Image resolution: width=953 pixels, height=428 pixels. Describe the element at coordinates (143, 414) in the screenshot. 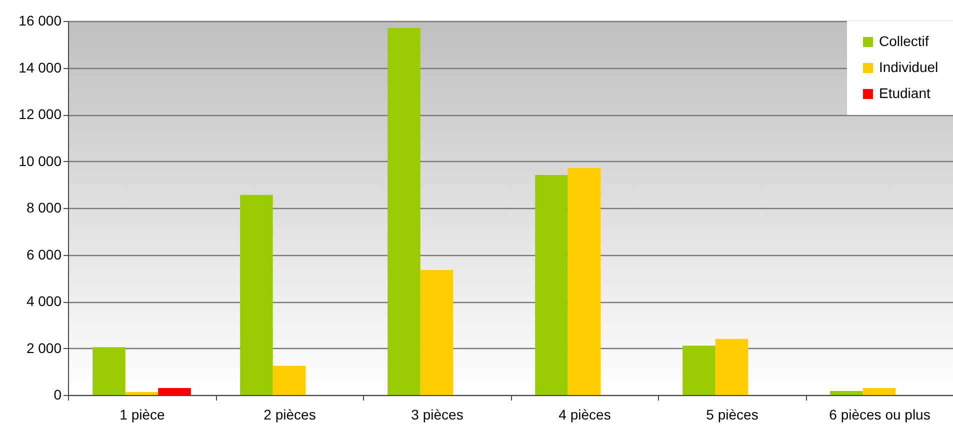

I see `x-tick-label: 1 pièce` at that location.